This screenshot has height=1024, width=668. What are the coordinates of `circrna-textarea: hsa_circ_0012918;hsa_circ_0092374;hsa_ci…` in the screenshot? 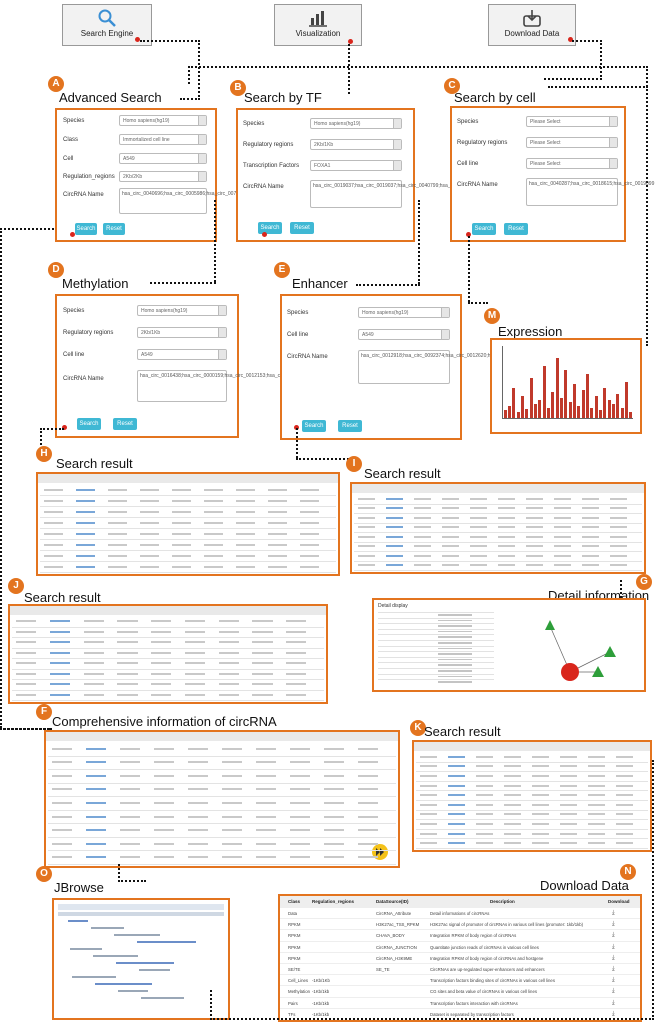 It's located at (464, 367).